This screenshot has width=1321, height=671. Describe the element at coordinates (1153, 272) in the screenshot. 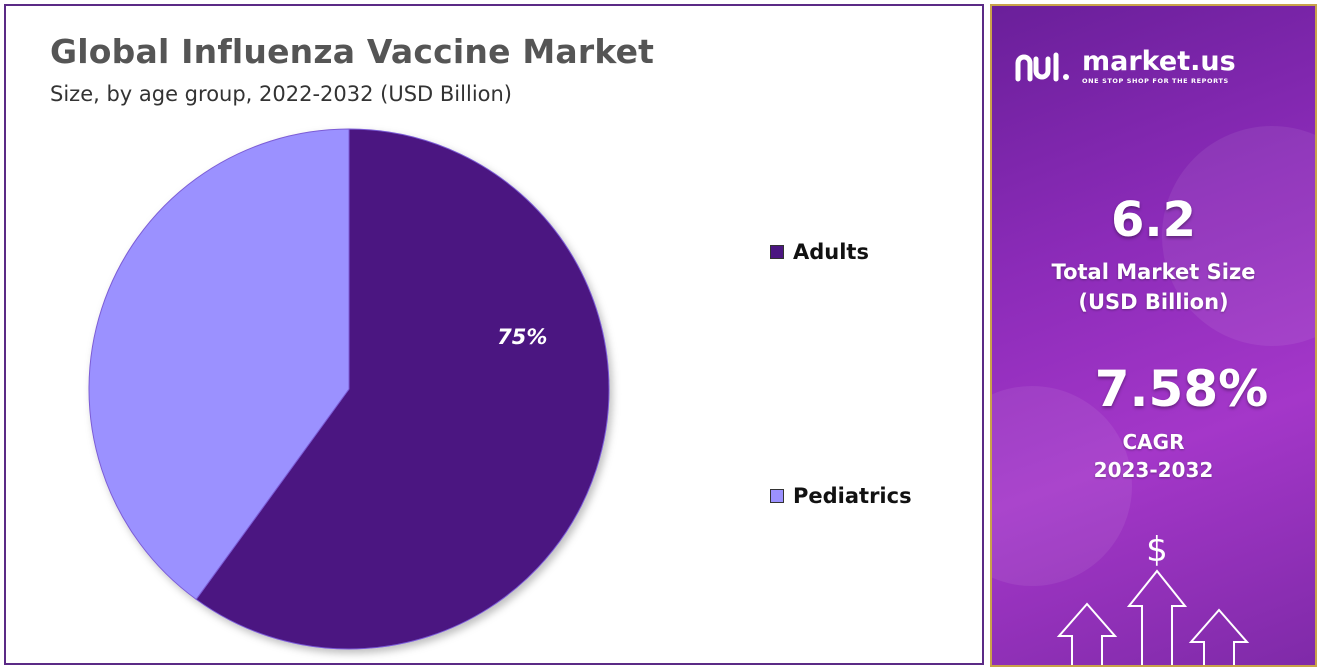

I see `market-size-label-line1: Total Market Size` at that location.